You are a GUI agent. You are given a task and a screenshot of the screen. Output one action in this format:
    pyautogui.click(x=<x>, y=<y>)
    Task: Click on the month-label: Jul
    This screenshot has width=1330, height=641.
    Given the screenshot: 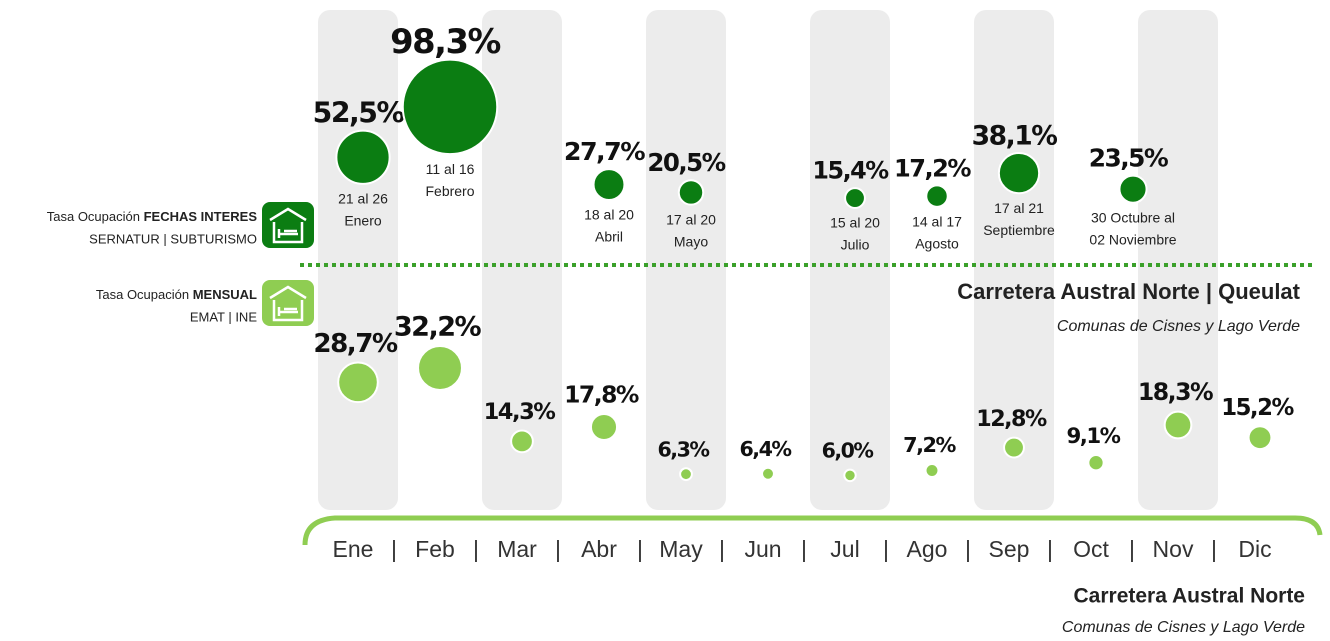 What is the action you would take?
    pyautogui.click(x=844, y=549)
    